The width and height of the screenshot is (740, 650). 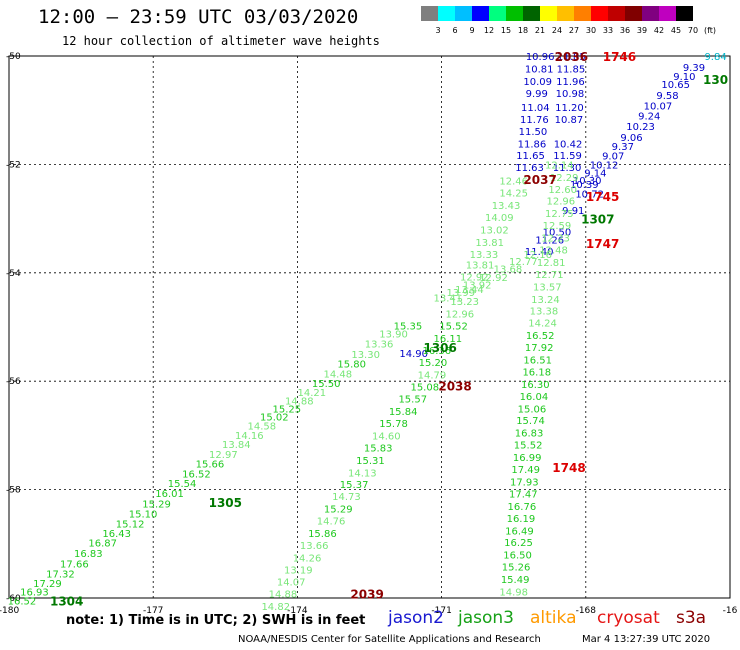 I want to click on wave-height-label: 16.18, so click(x=536, y=372).